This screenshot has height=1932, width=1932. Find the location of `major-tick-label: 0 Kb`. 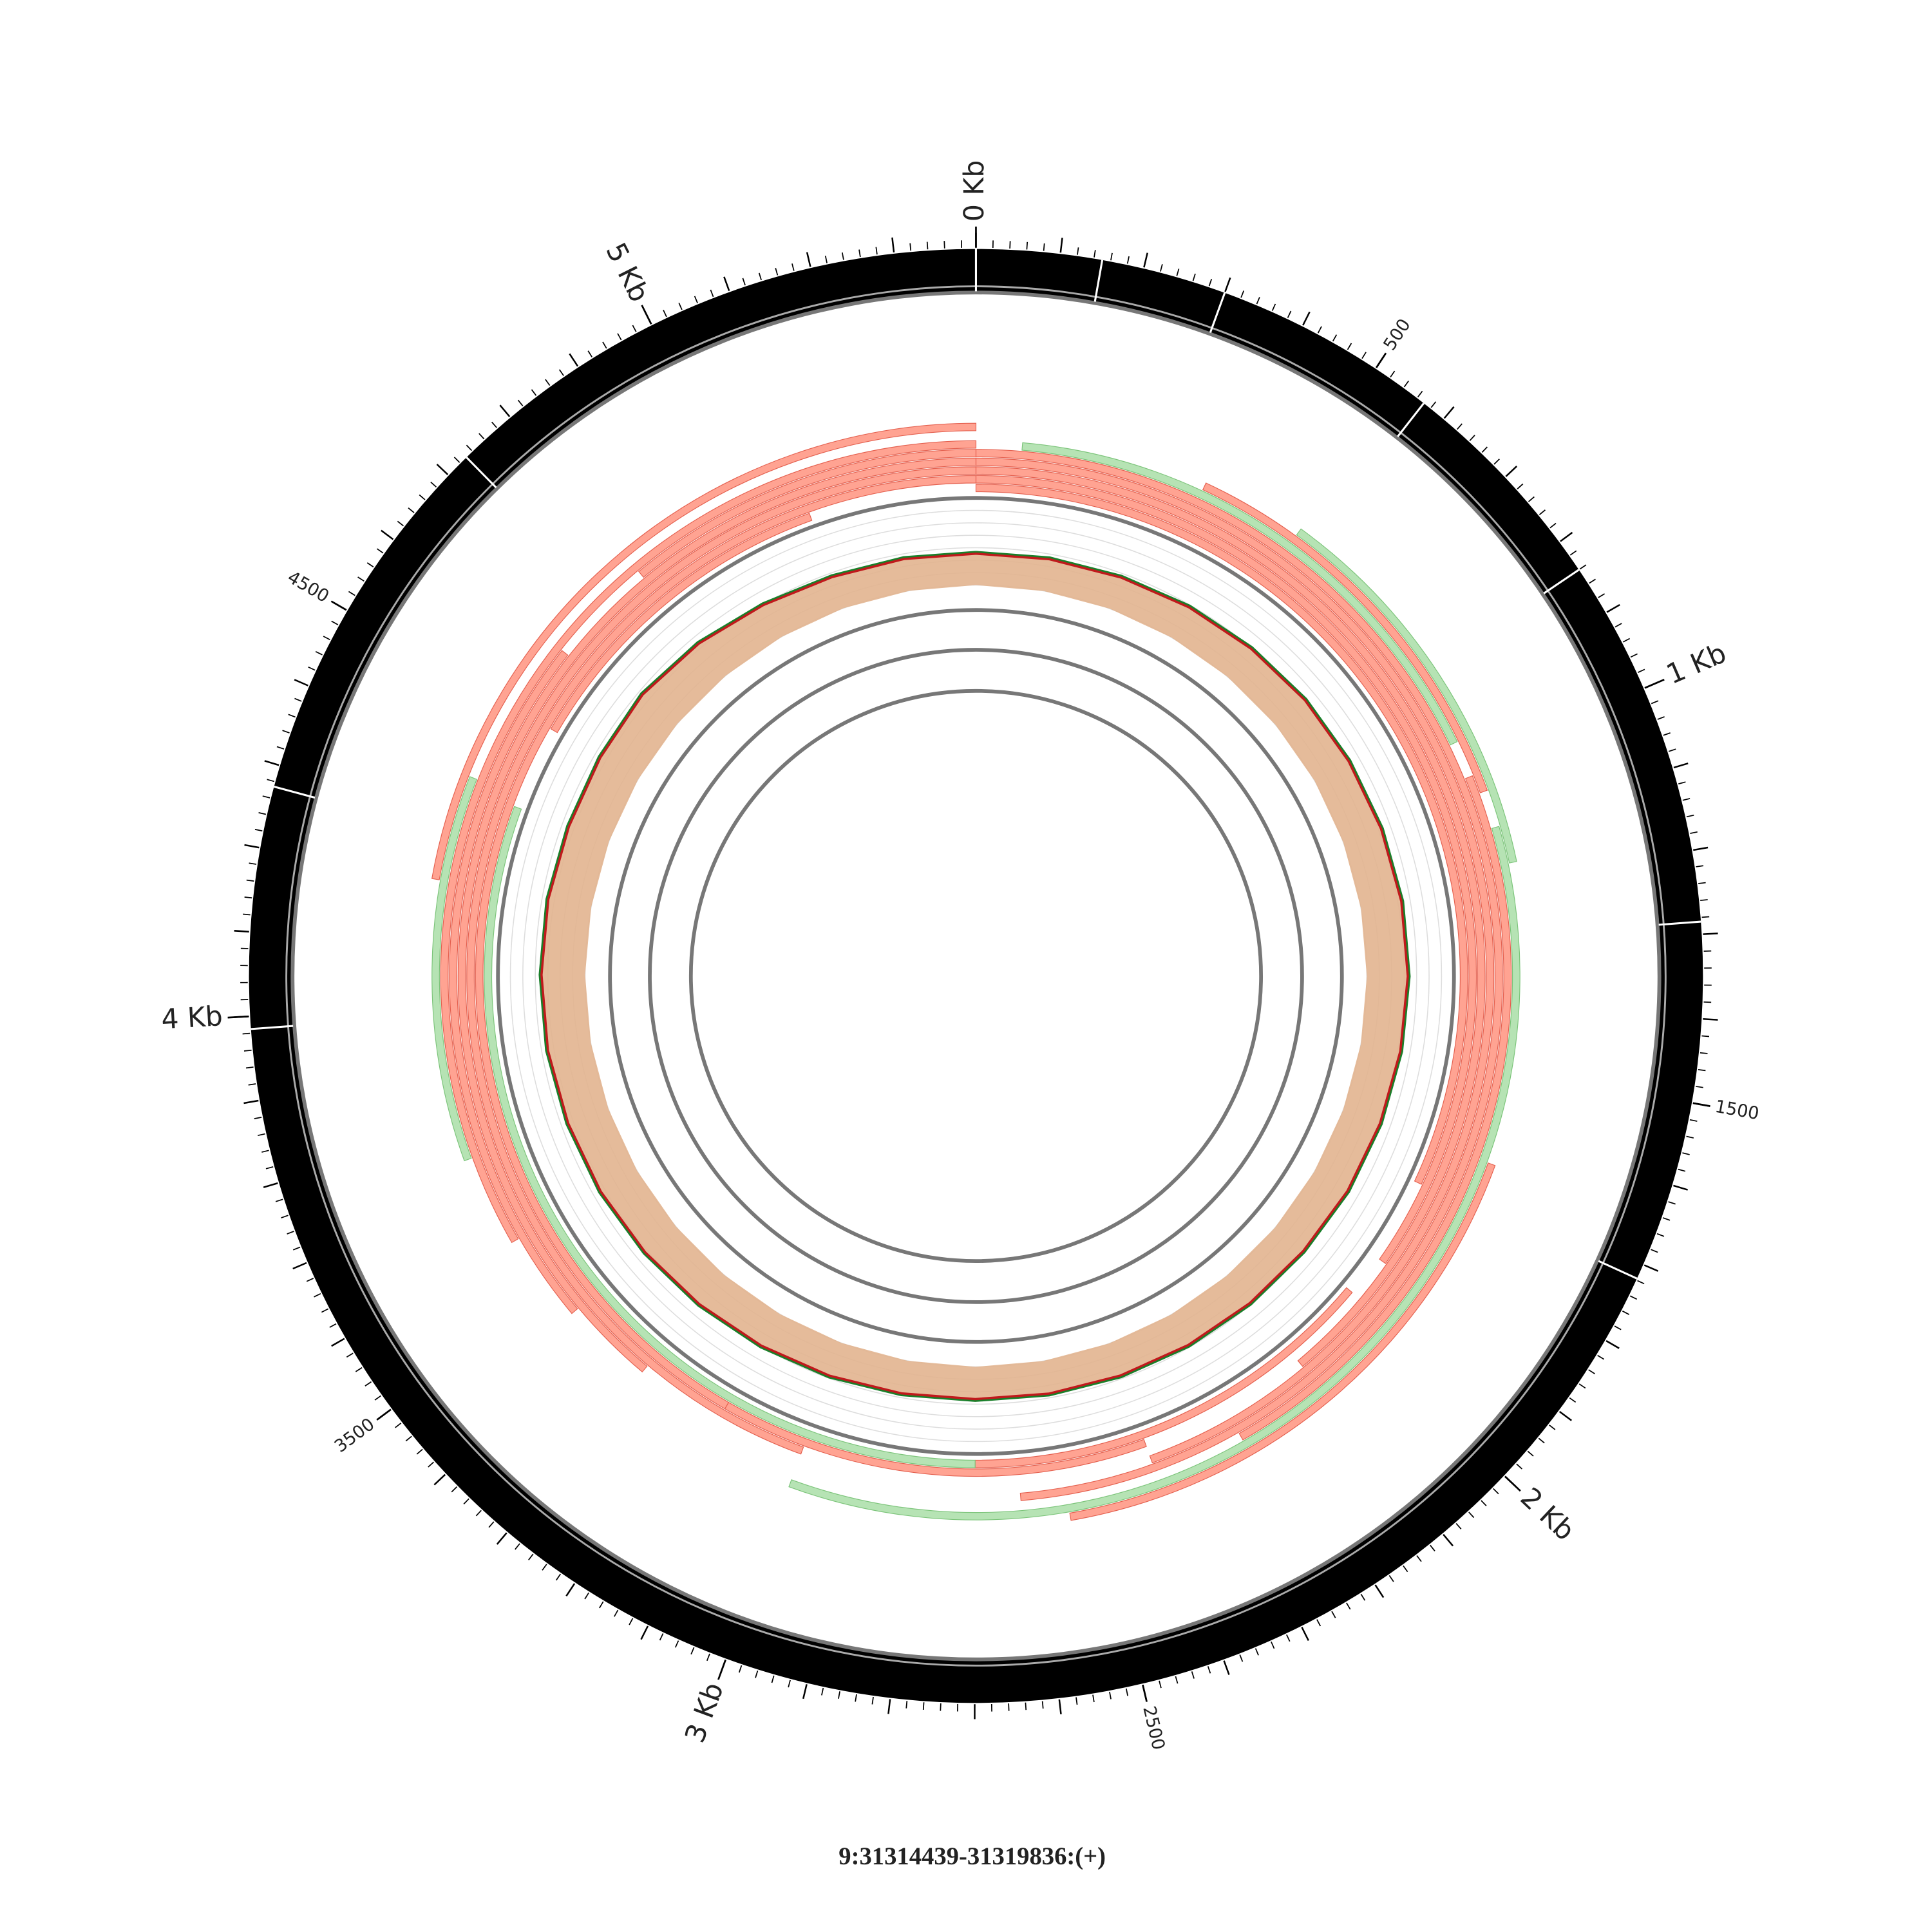

major-tick-label: 0 Kb is located at coordinates (975, 191).